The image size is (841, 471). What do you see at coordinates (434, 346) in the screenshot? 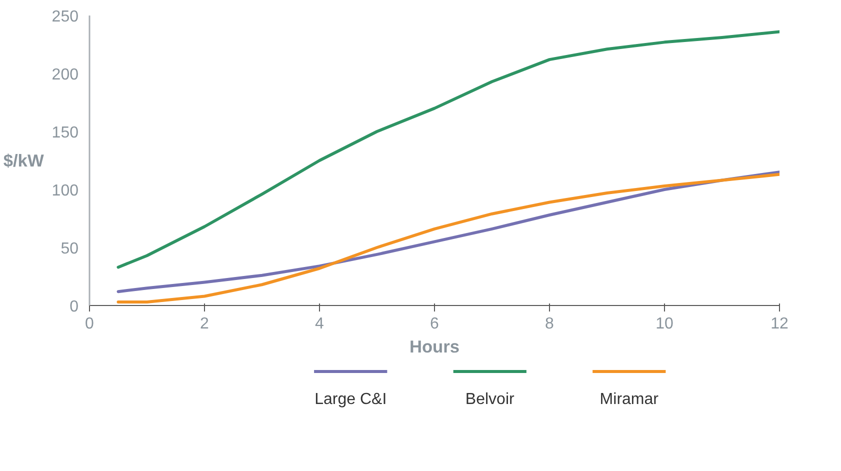
I see `x-axis-title: Hours` at bounding box center [434, 346].